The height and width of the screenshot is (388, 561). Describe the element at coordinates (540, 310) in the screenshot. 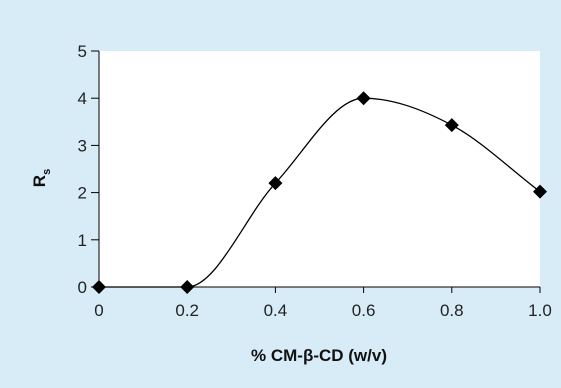

I see `x-tick-label: 1.0` at that location.